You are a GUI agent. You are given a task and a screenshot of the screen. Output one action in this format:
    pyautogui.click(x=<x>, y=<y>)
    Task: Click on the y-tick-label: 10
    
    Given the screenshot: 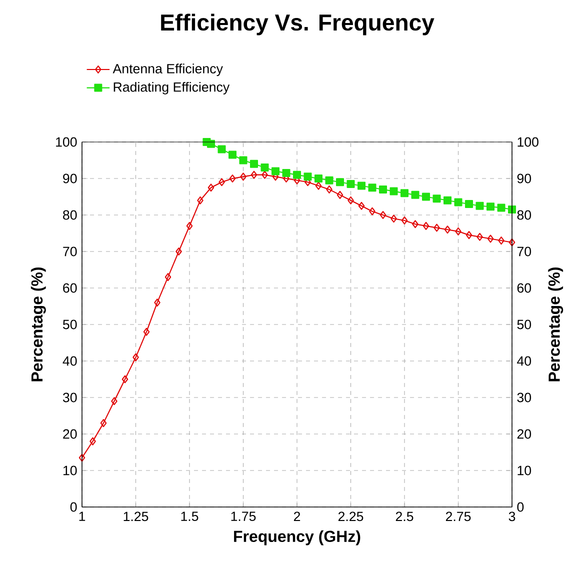 What is the action you would take?
    pyautogui.click(x=70, y=471)
    